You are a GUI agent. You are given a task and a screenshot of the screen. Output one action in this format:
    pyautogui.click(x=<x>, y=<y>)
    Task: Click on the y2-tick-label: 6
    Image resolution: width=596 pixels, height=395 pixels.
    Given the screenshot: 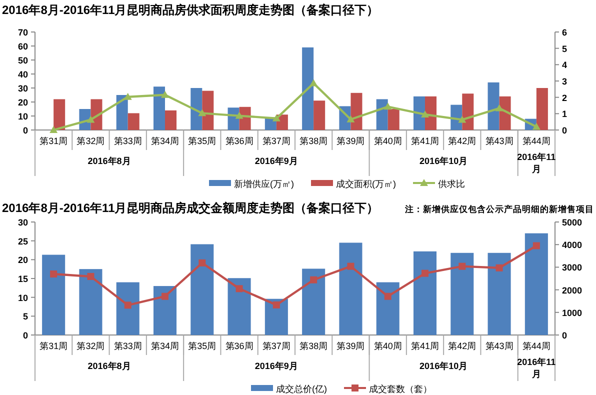 What is the action you would take?
    pyautogui.click(x=565, y=33)
    